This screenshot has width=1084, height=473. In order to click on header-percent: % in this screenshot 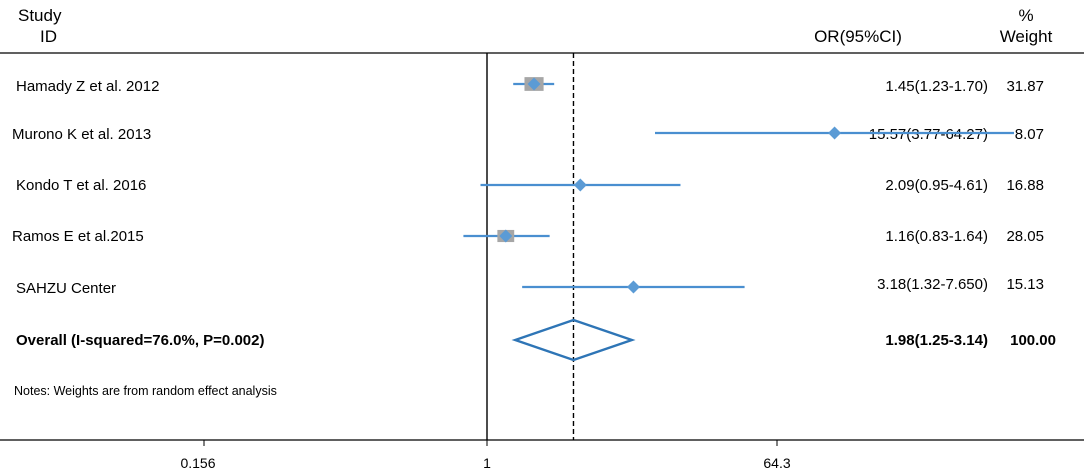, I will do `click(1025, 15)`.